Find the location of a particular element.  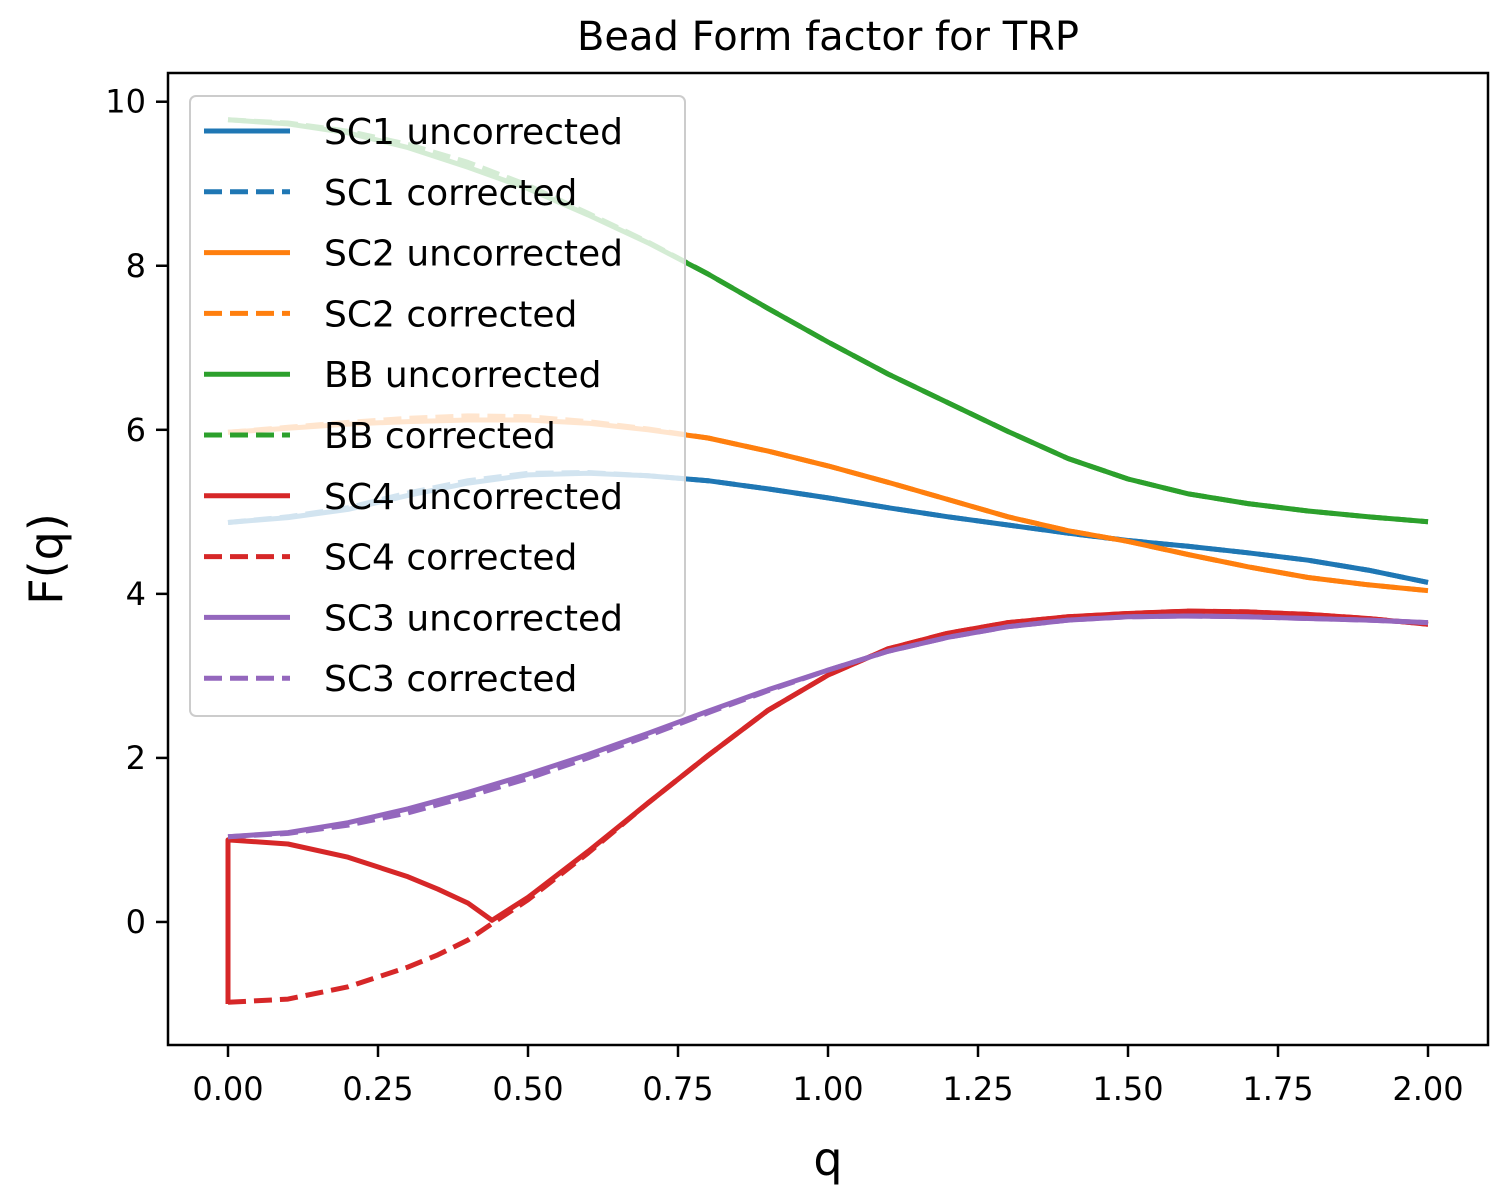

x-tick-label: 2.00 is located at coordinates (1427, 1089).